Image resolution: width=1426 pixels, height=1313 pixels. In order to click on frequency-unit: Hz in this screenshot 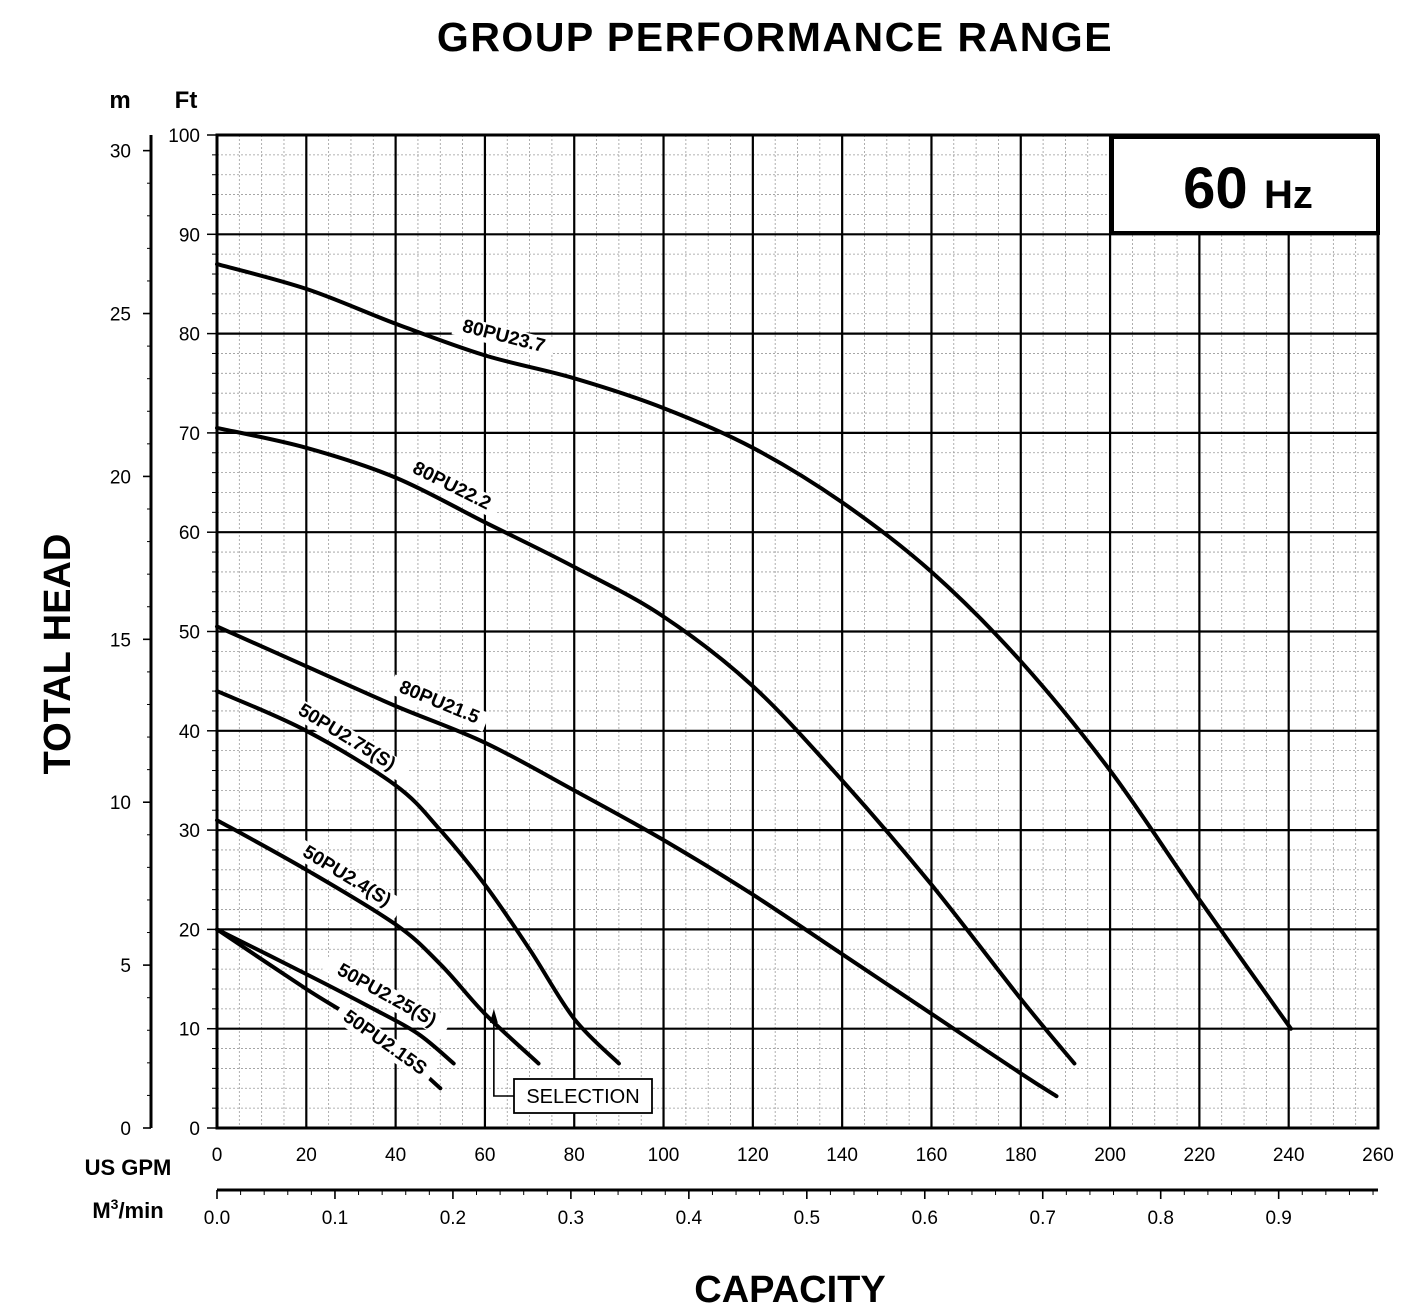, I will do `click(1288, 195)`.